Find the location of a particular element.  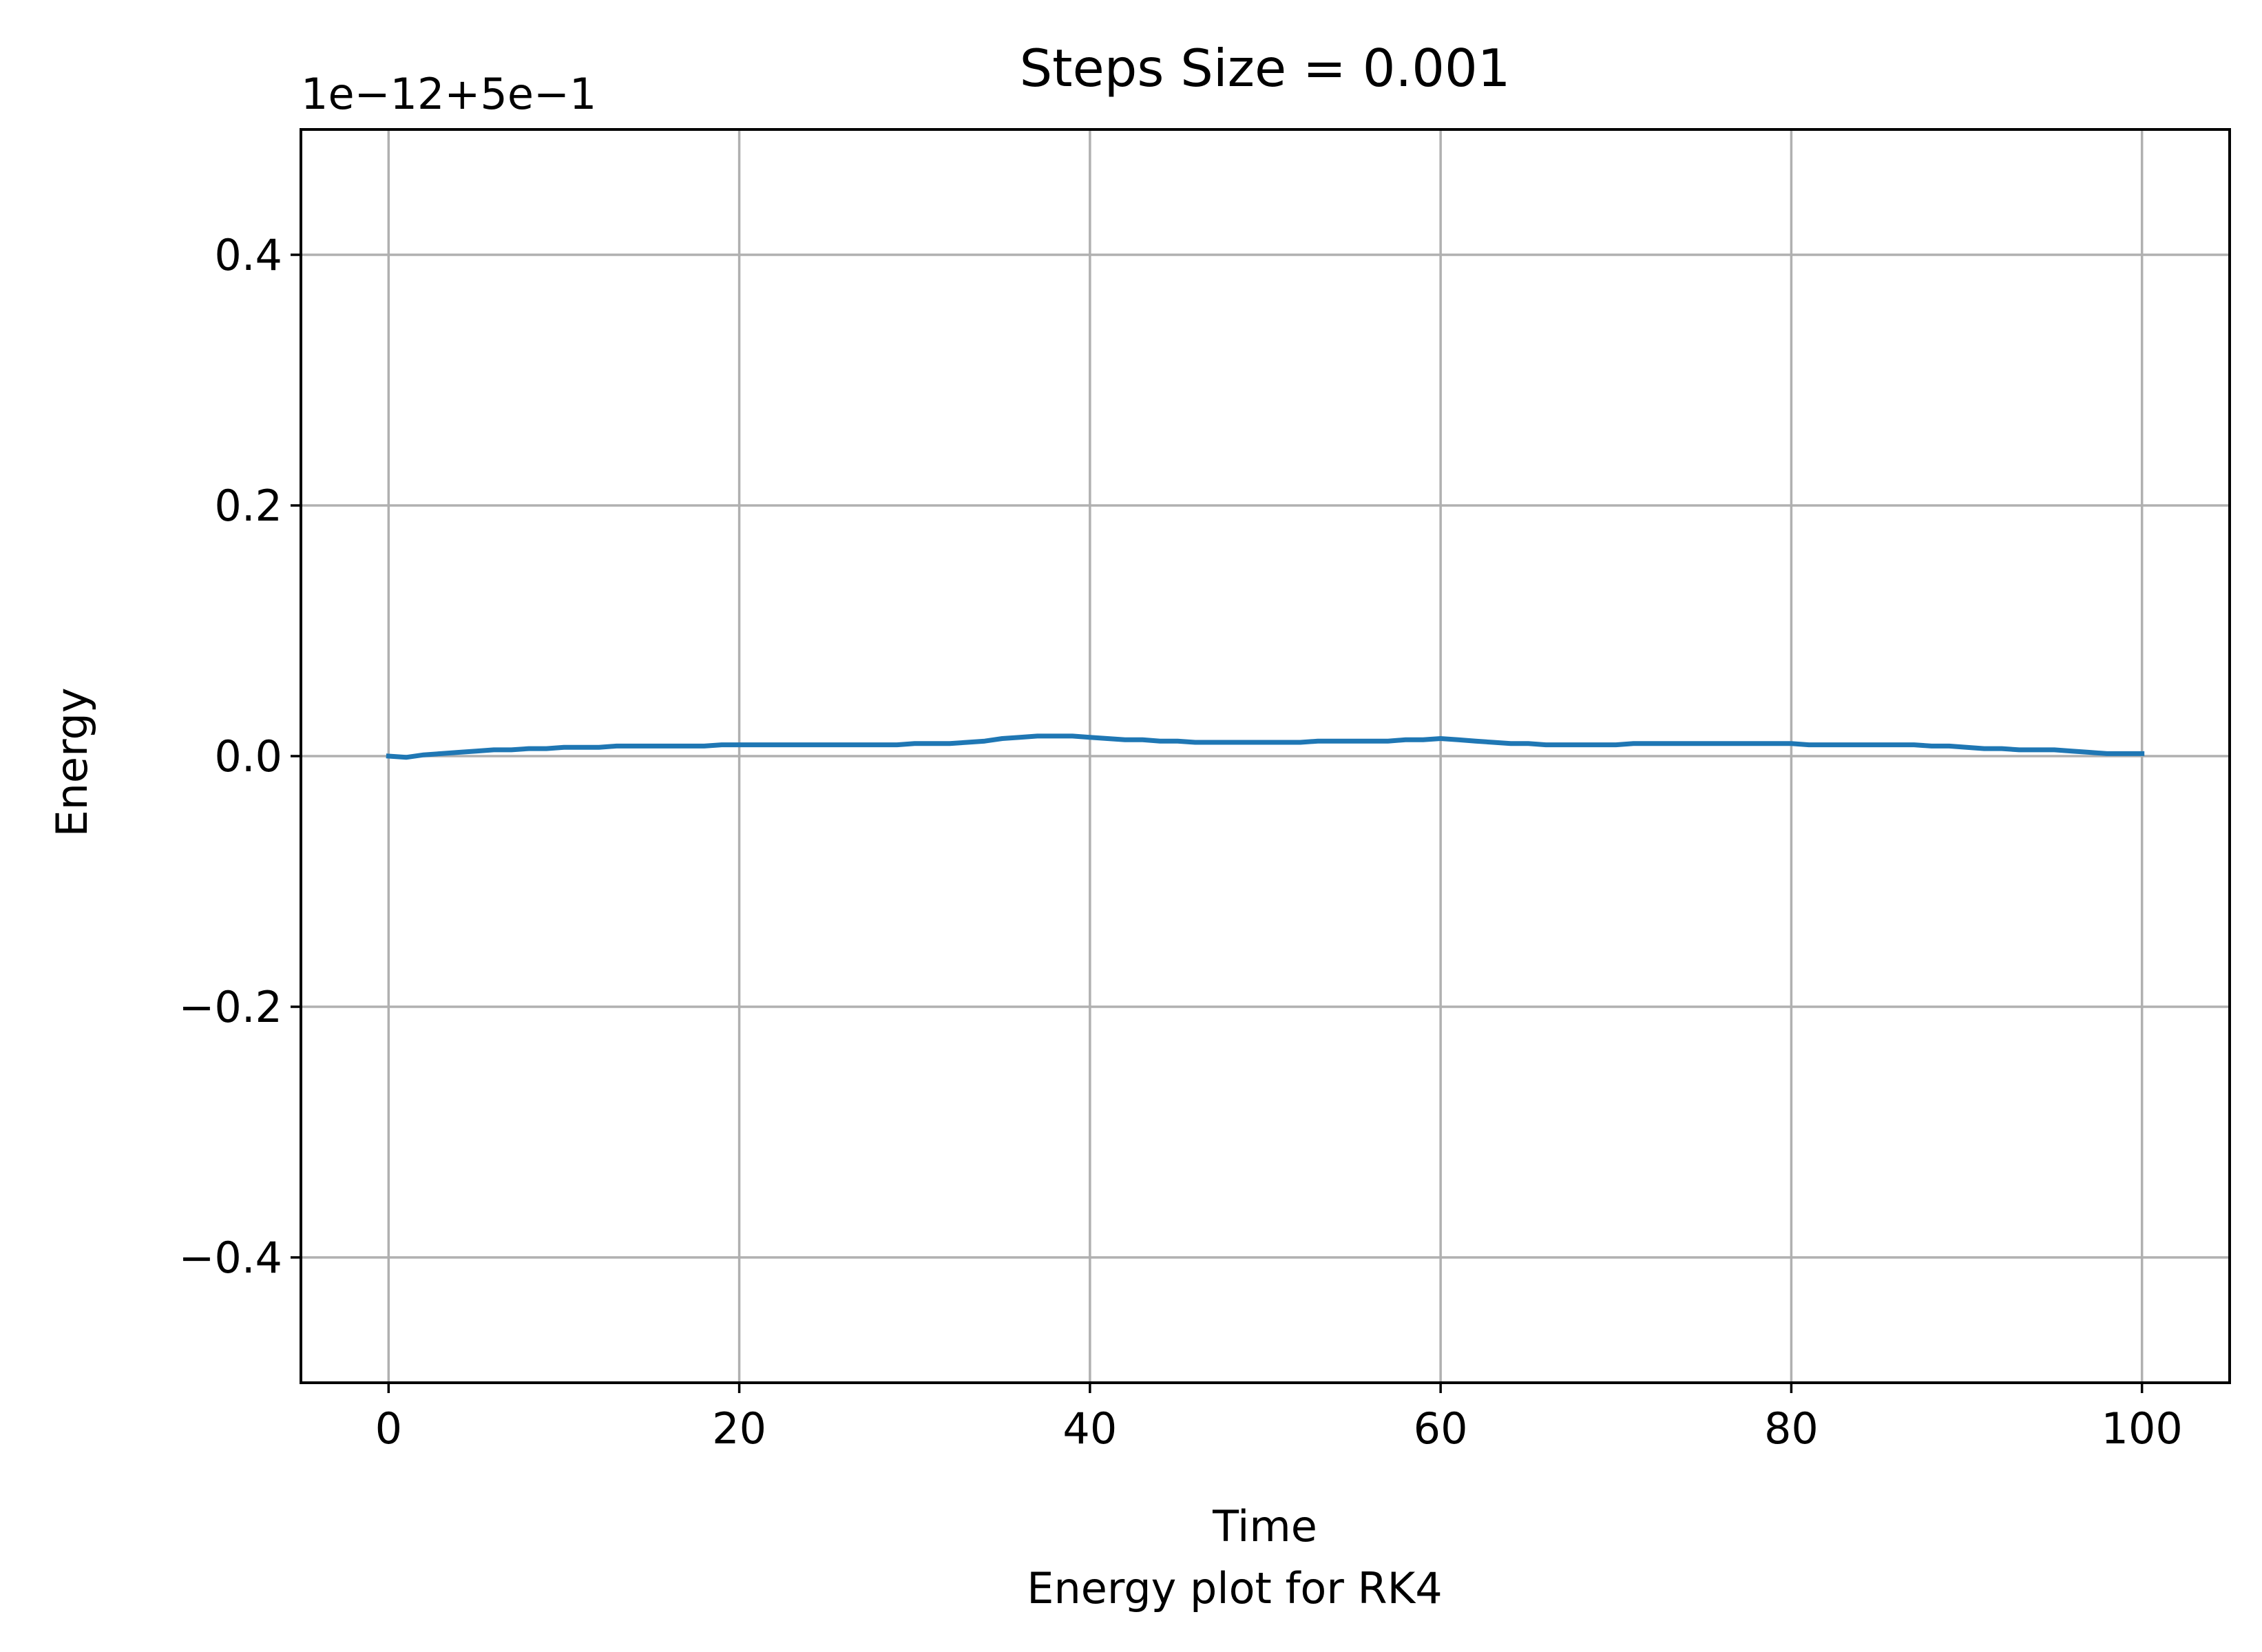

x-tick-label: 0 is located at coordinates (388, 1428).